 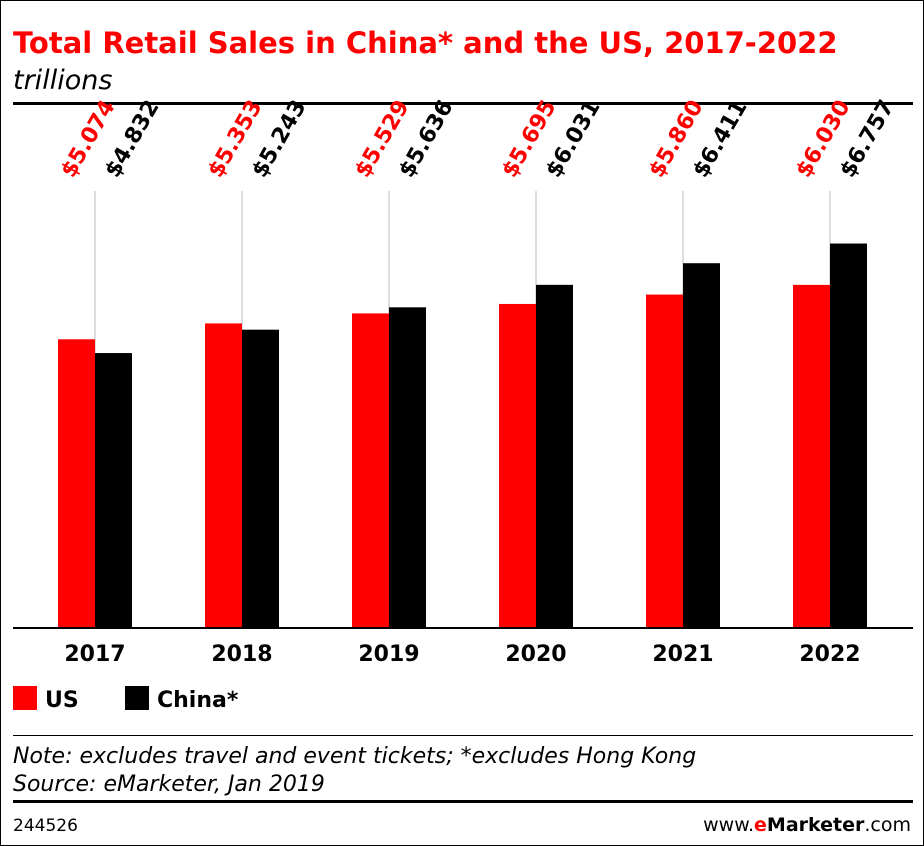 What do you see at coordinates (682, 654) in the screenshot?
I see `x-tick-label: 2021` at bounding box center [682, 654].